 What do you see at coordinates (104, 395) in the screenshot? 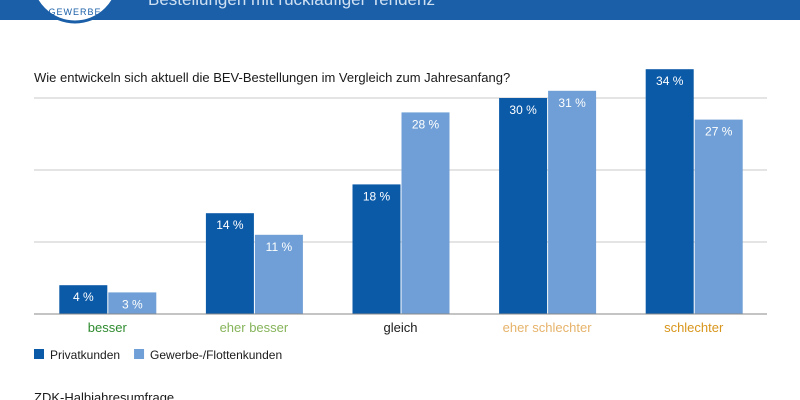
I see `source: ZDK-Halbjahresumfrage` at bounding box center [104, 395].